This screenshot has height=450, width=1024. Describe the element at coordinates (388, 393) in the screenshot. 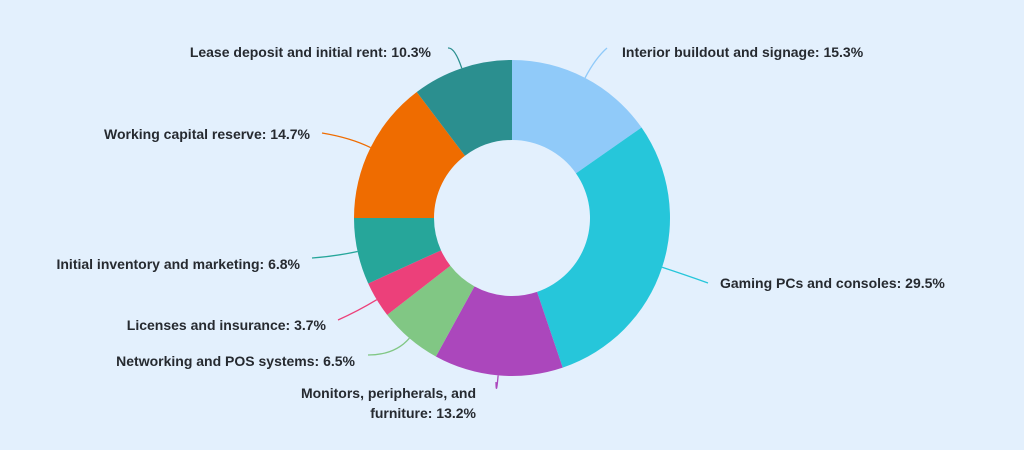

I see `slice-label-2-line-0: Monitors, peripherals, and` at that location.